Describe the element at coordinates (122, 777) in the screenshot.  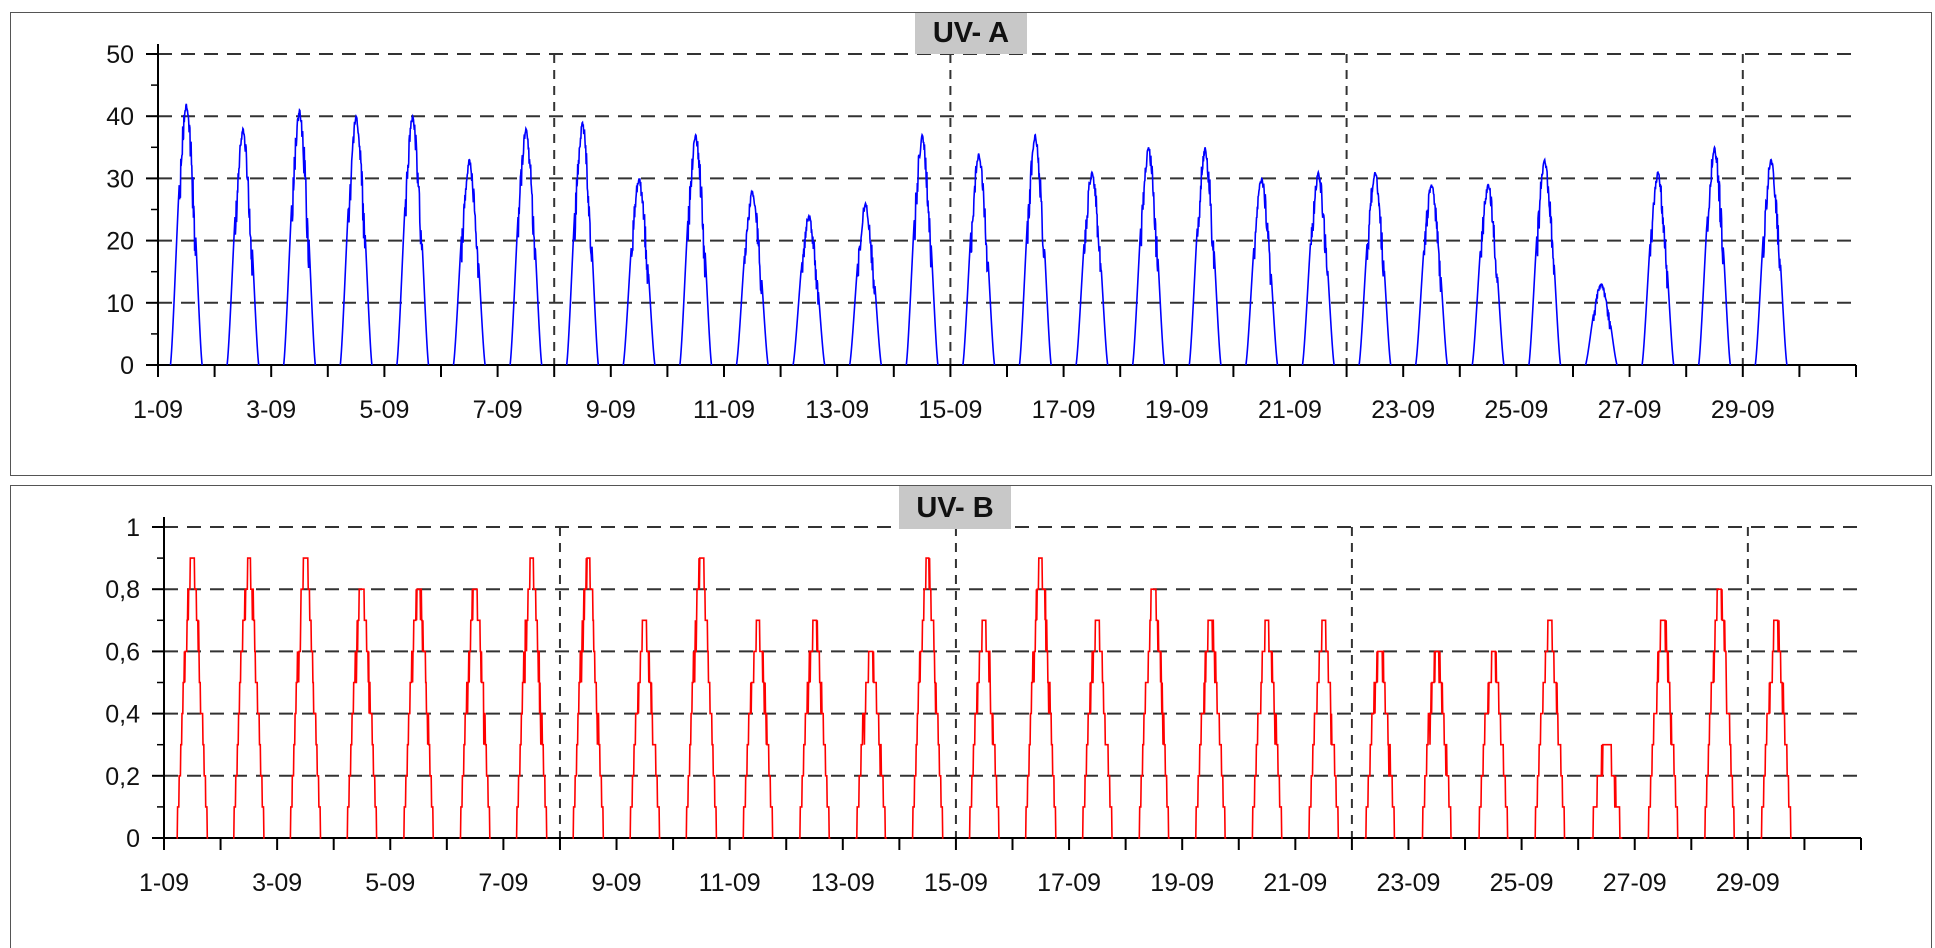
I see `y-tick-label: 0,2` at that location.